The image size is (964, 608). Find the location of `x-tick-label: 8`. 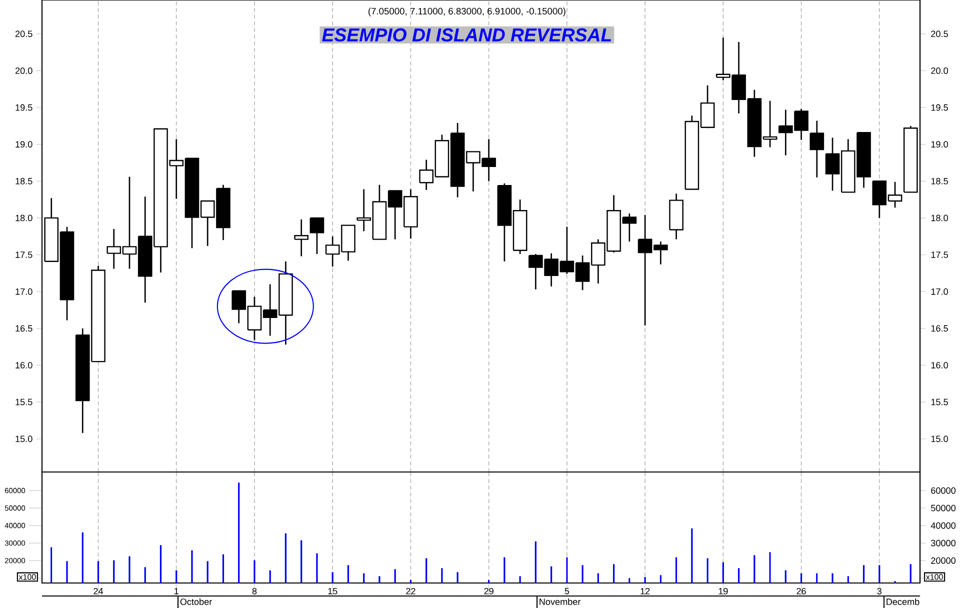

x-tick-label: 8 is located at coordinates (254, 591).